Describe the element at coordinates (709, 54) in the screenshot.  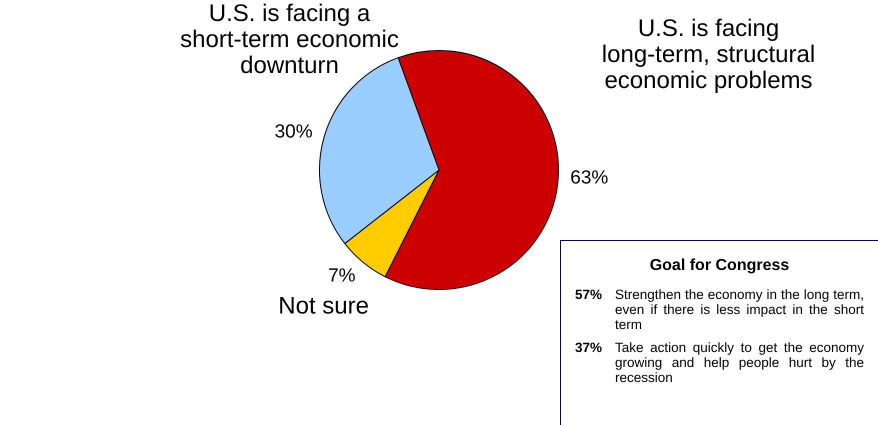
I see `slice-label: U.S. is facing long-term, structural economic problems` at that location.